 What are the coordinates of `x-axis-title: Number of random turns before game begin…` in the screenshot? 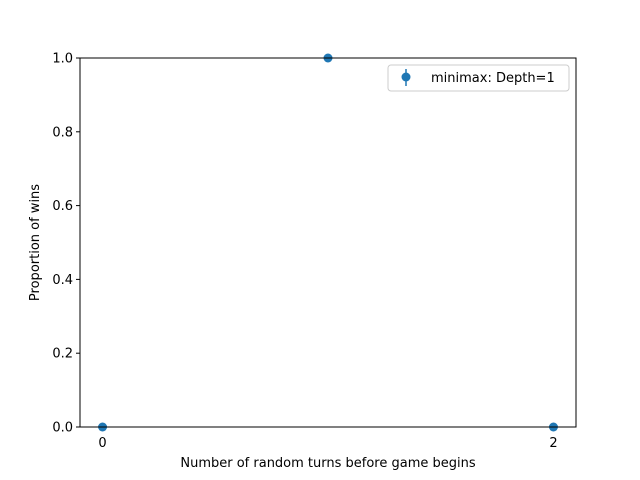 It's located at (328, 463).